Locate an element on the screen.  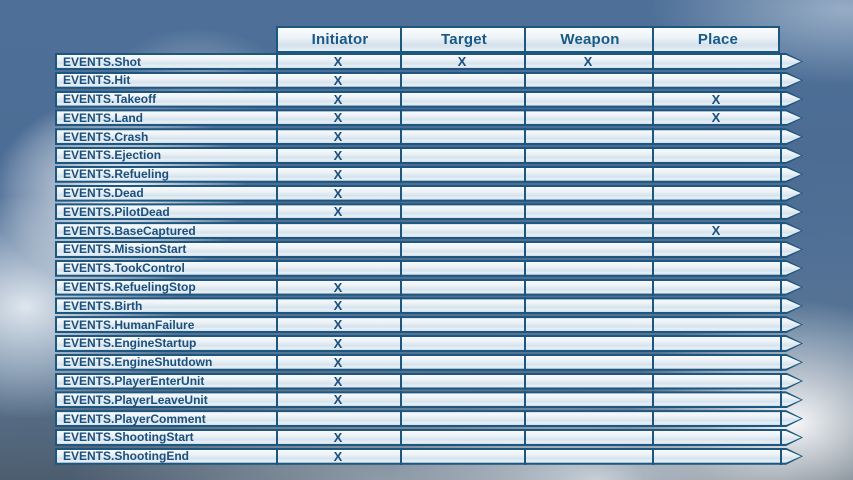
event-name-label: EVENTS.BaseCaptured is located at coordinates (129, 230).